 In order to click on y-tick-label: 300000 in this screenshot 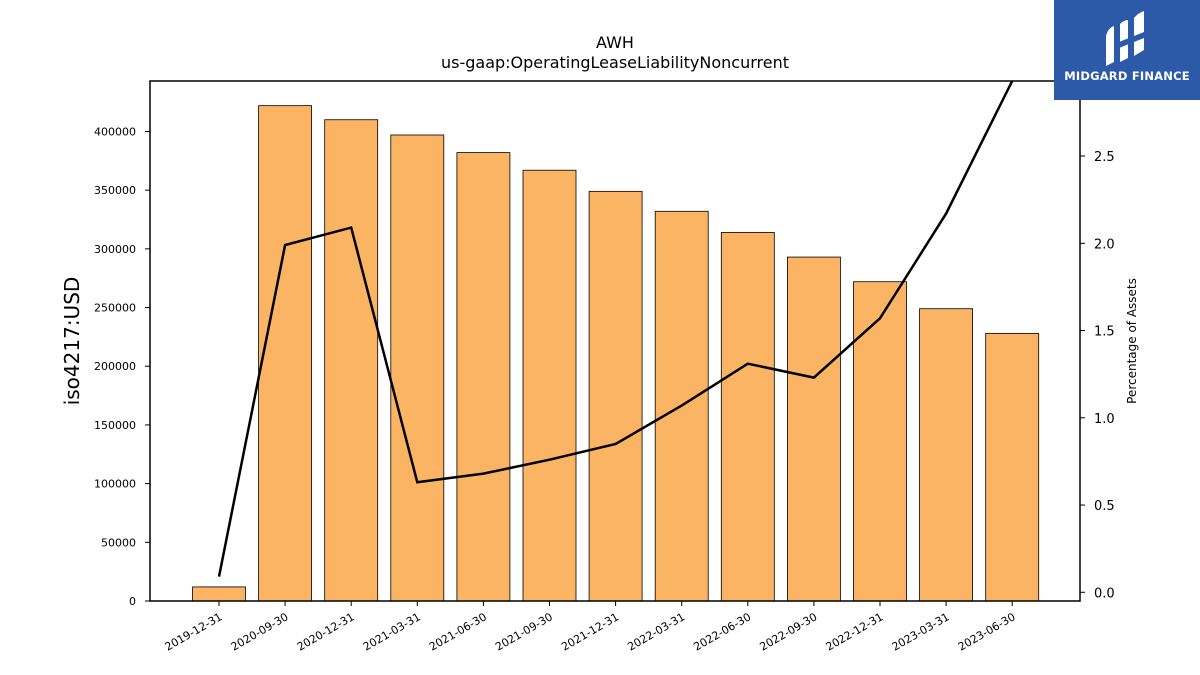, I will do `click(115, 249)`.